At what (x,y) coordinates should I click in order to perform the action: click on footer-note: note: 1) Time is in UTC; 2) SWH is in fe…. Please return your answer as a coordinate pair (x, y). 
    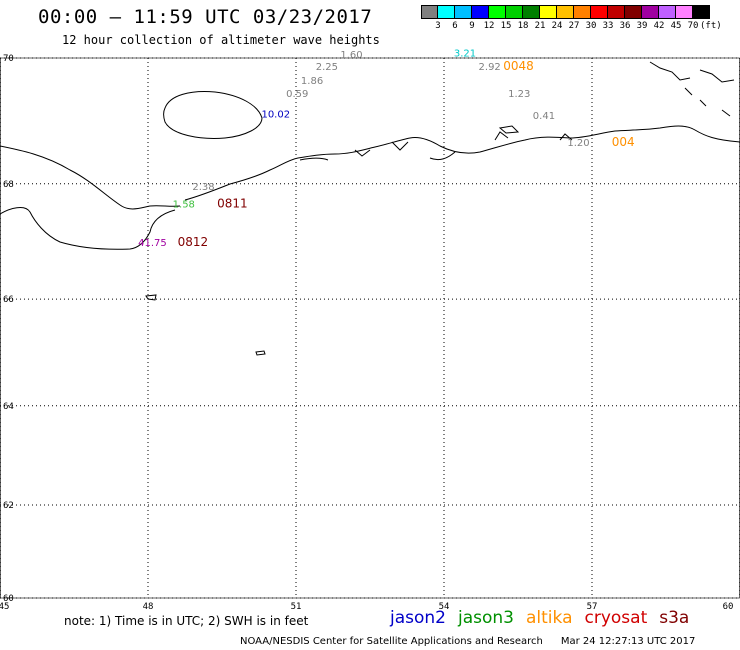
    Looking at the image, I should click on (186, 621).